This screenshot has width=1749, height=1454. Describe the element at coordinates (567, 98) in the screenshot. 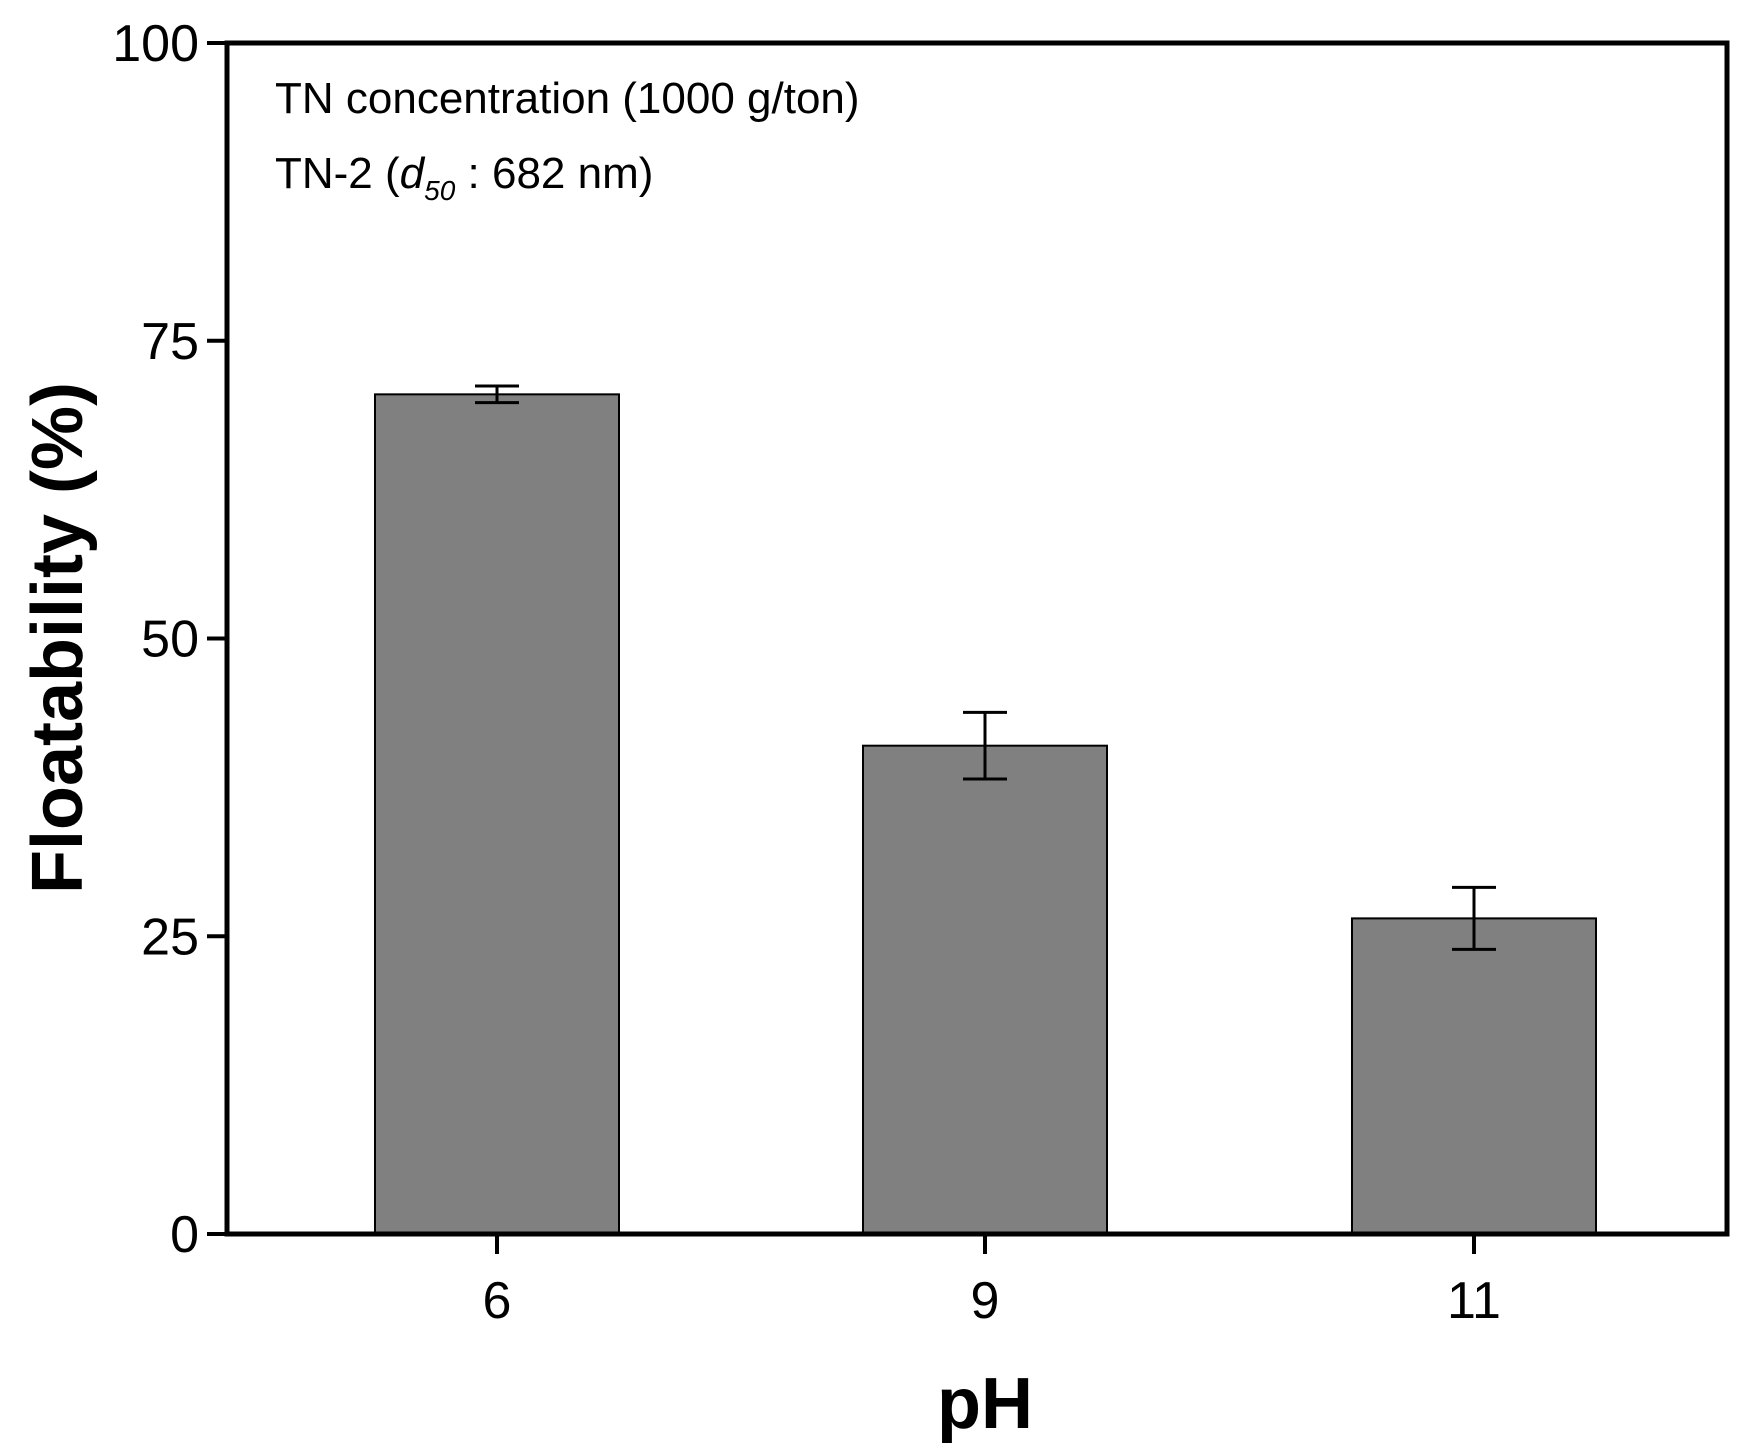

I see `annotation-concentration: TN concentration (1000 g/ton)` at that location.